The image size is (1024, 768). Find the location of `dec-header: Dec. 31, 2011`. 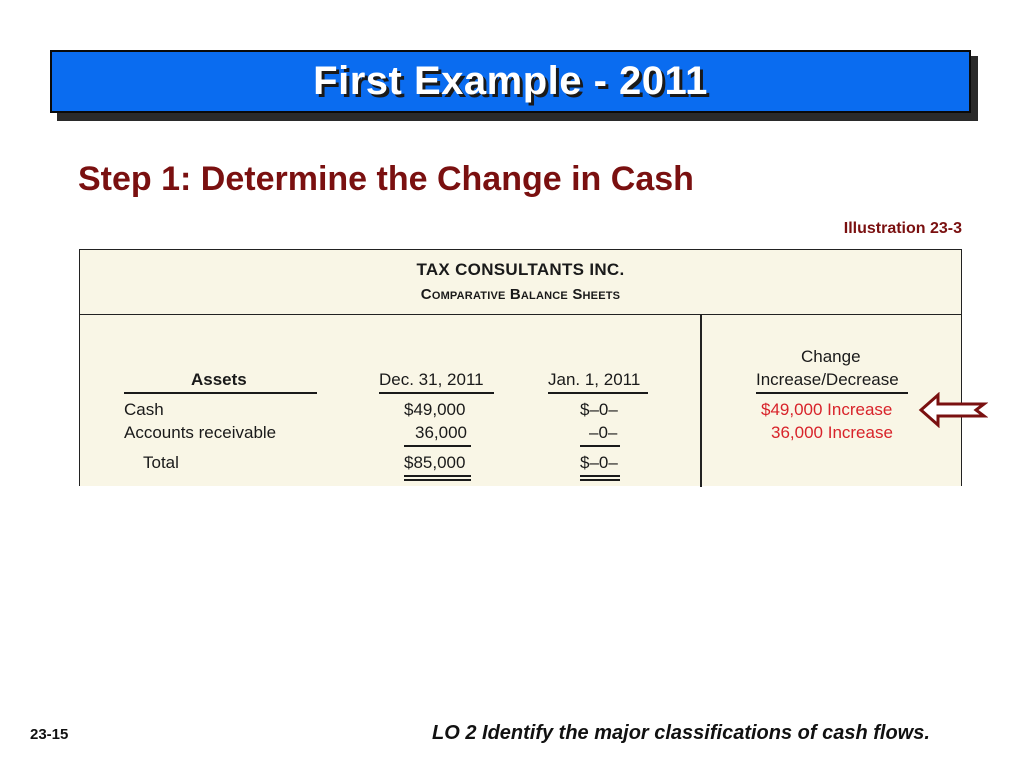

dec-header: Dec. 31, 2011 is located at coordinates (431, 379).